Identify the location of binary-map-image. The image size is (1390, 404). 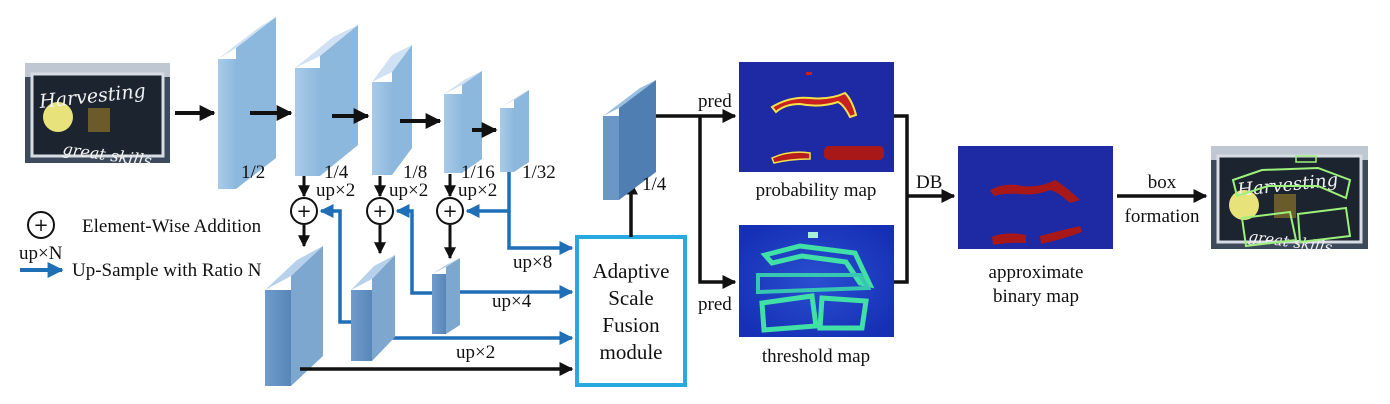
(1035, 197).